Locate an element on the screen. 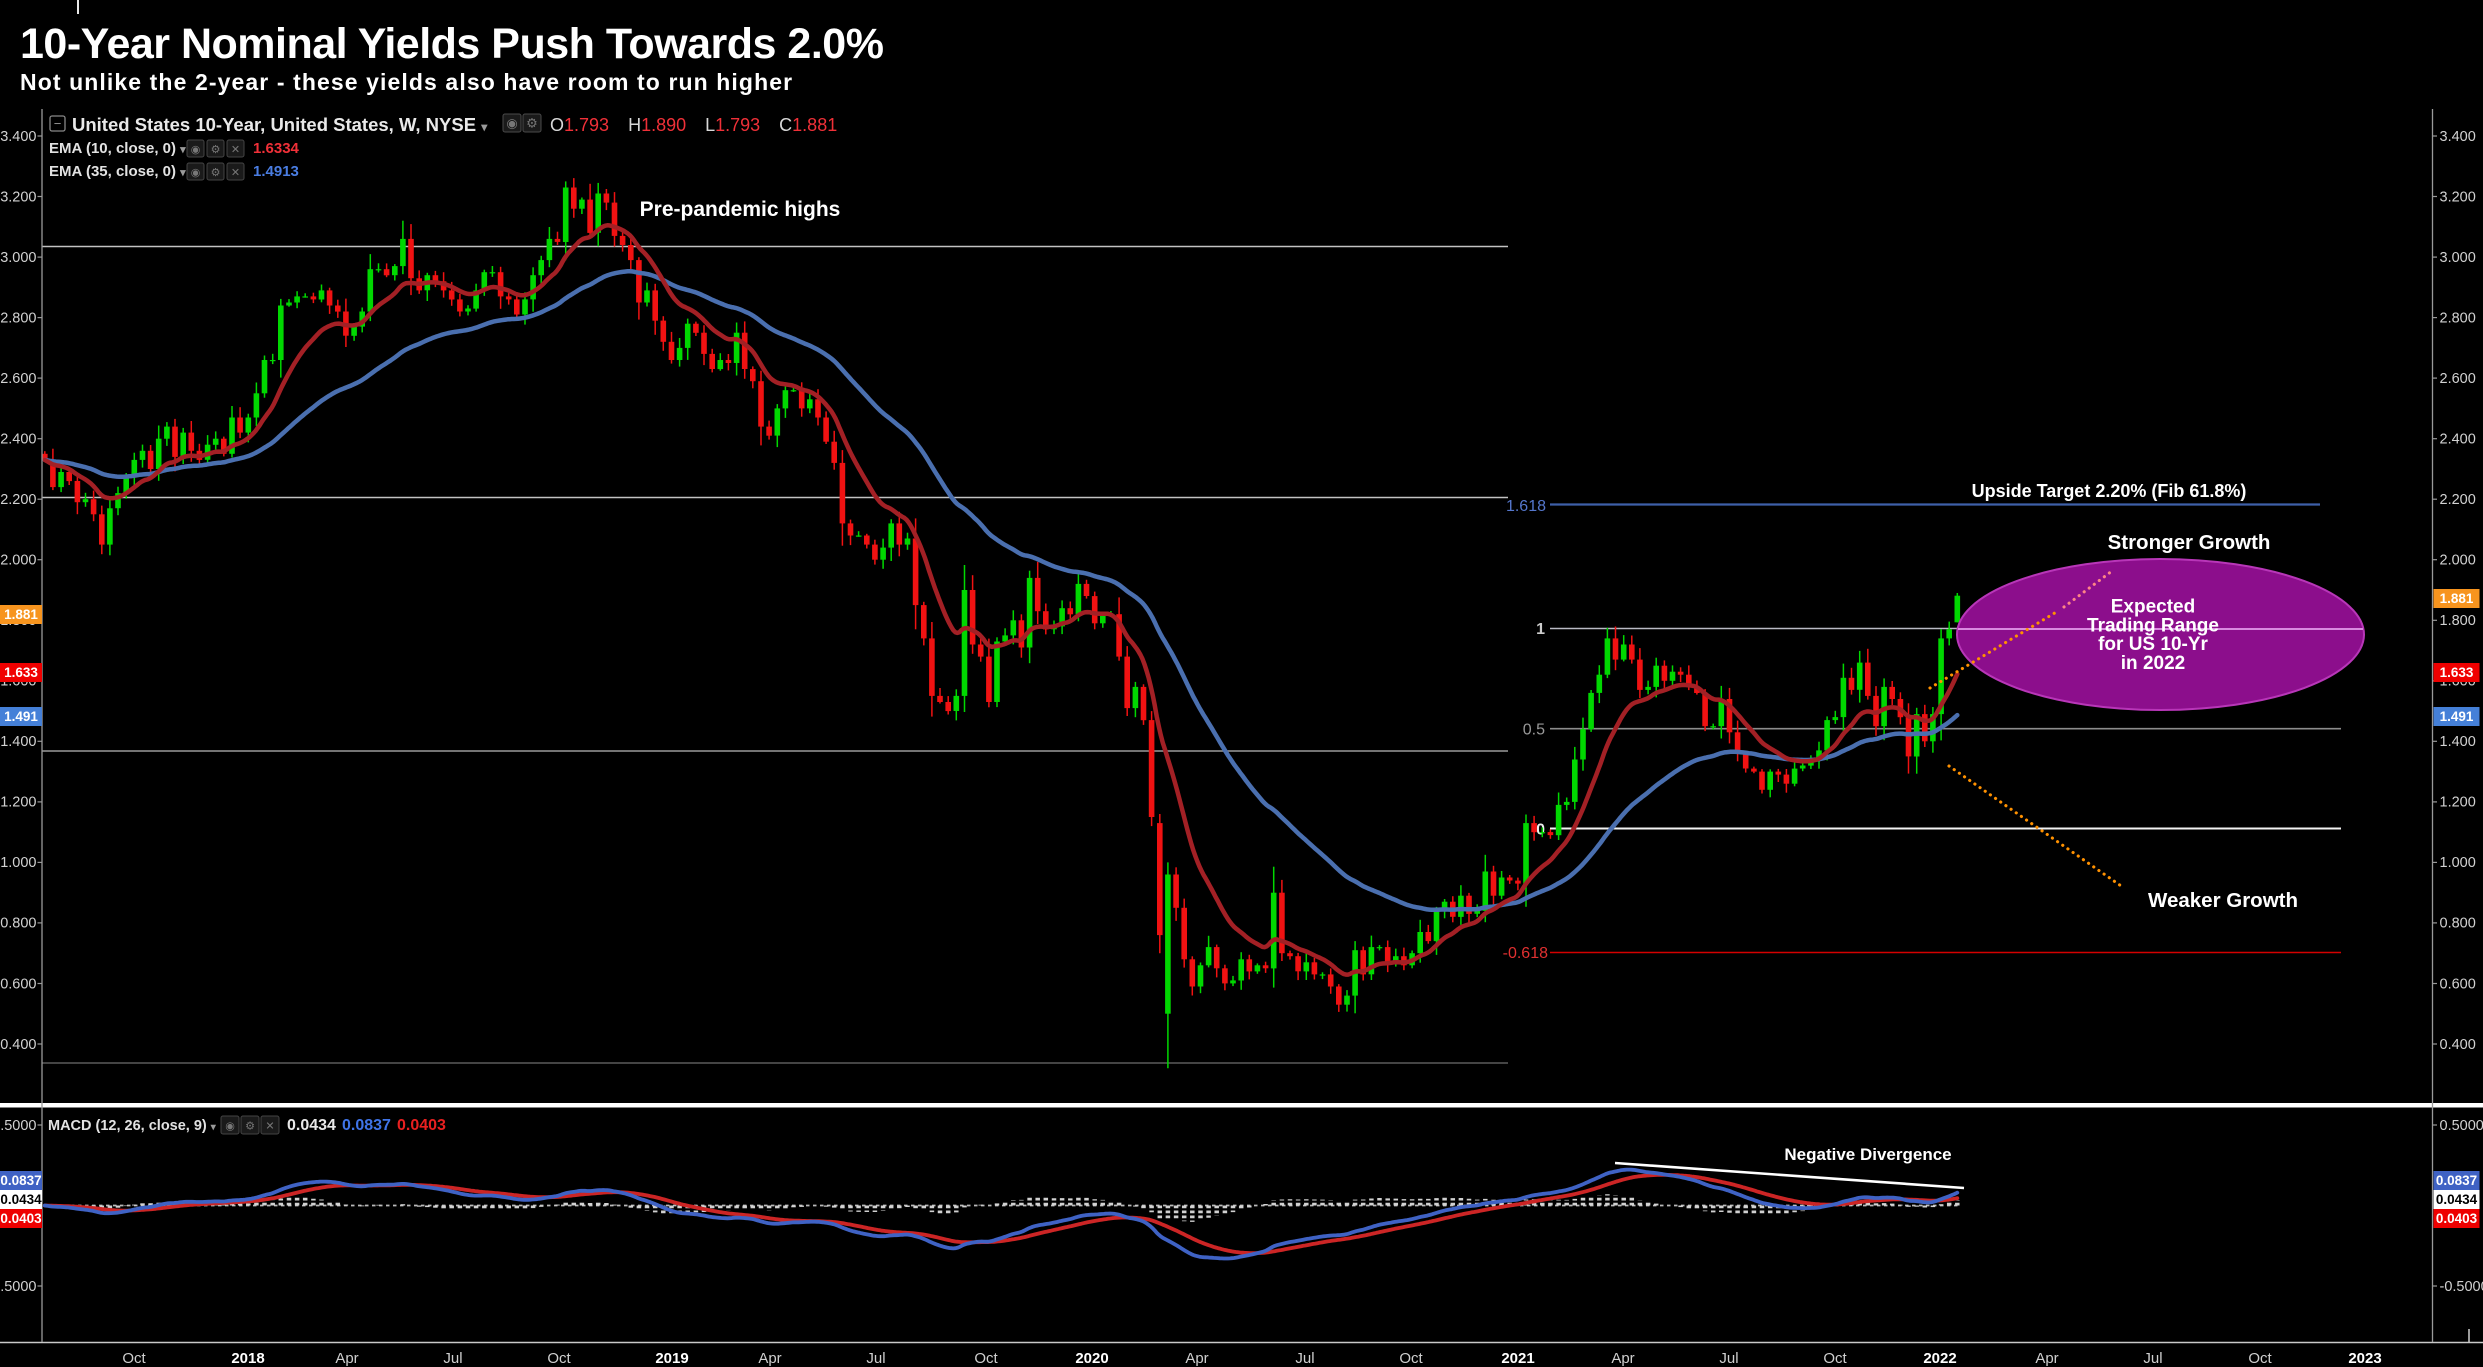 The width and height of the screenshot is (2483, 1367). svg-text: in 2022 is located at coordinates (2153, 663).